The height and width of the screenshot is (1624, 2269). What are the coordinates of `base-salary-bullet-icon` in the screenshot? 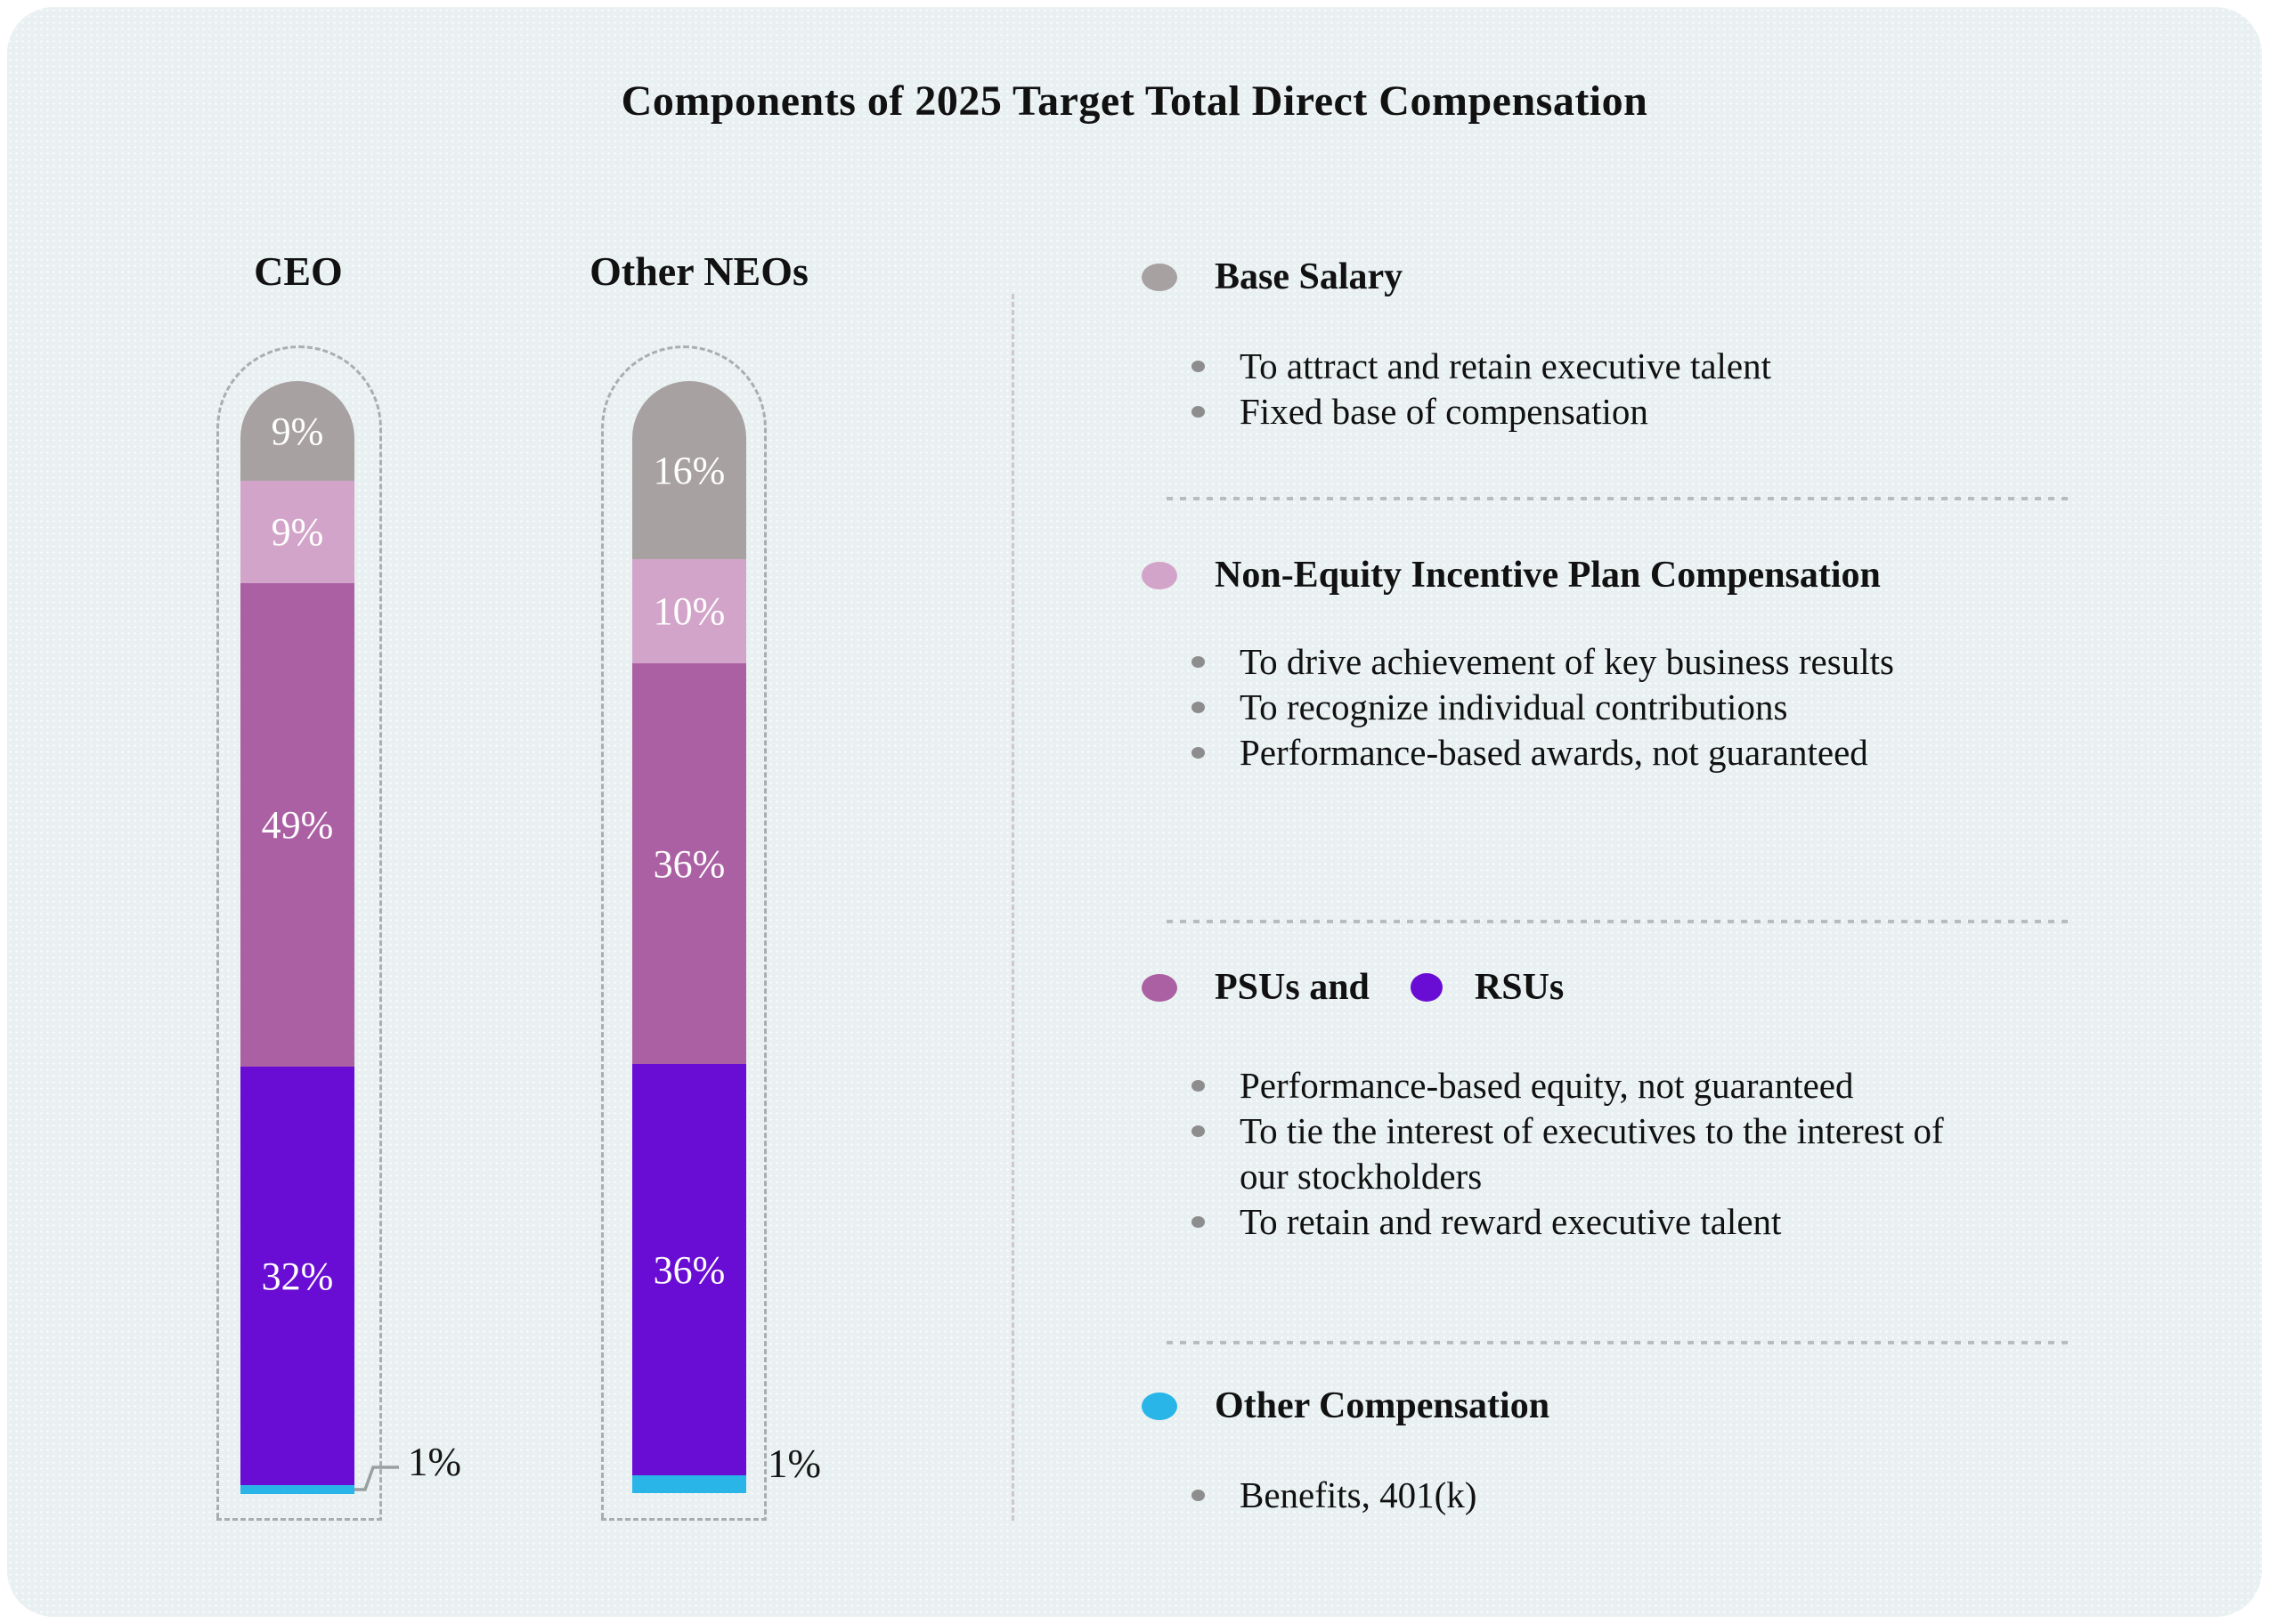 It's located at (1159, 277).